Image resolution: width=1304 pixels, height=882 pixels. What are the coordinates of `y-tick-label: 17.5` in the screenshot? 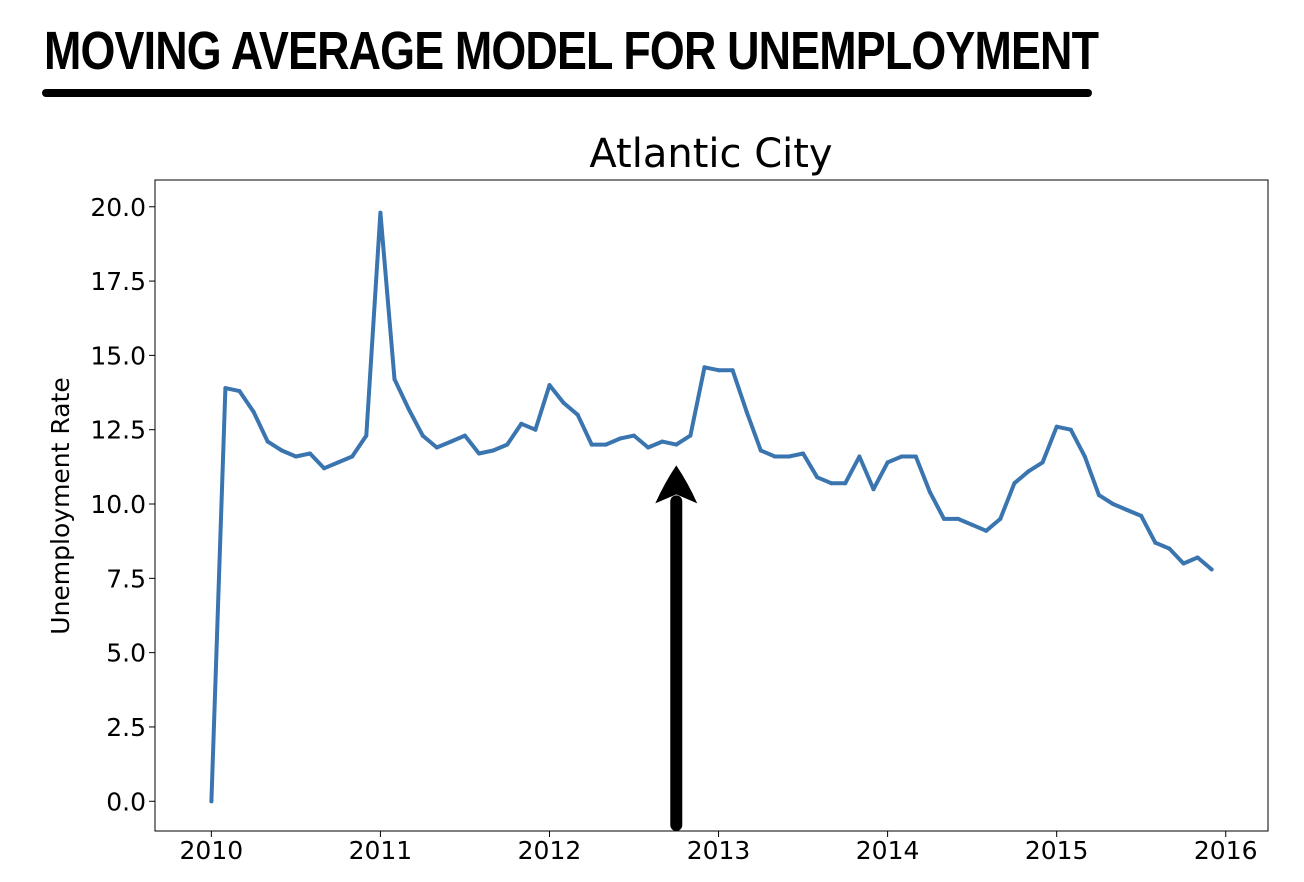 It's located at (118, 281).